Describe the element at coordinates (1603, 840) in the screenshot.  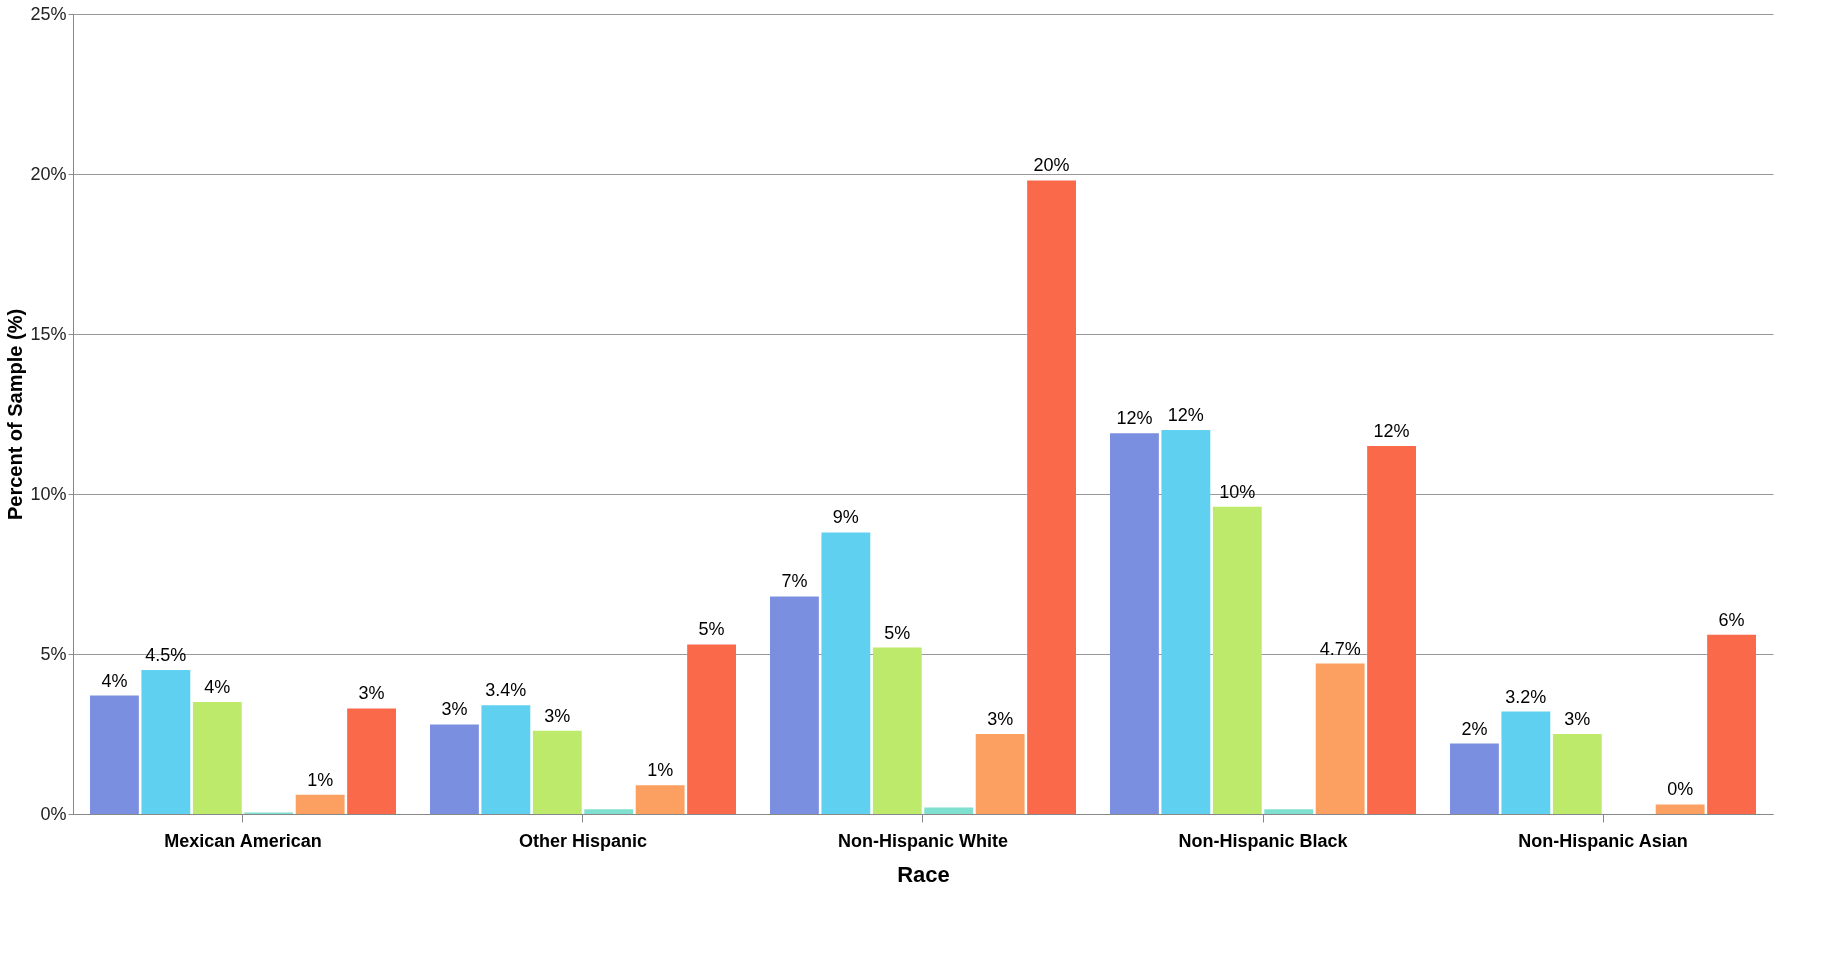
I see `x-tick-label: Non-Hispanic Asian` at that location.